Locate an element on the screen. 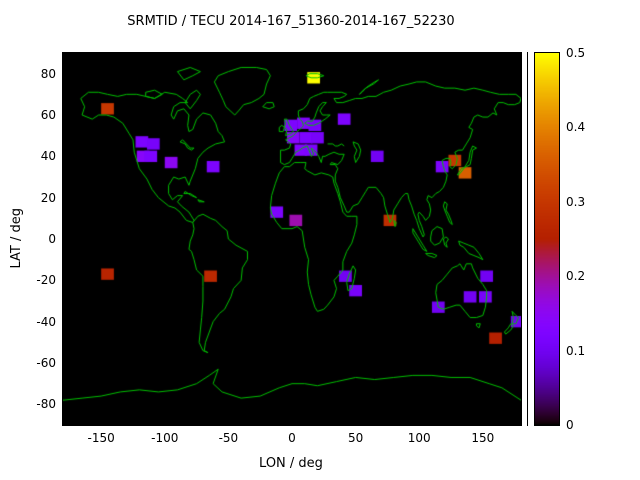  colorbar-tick-label: 0.1 is located at coordinates (576, 350).